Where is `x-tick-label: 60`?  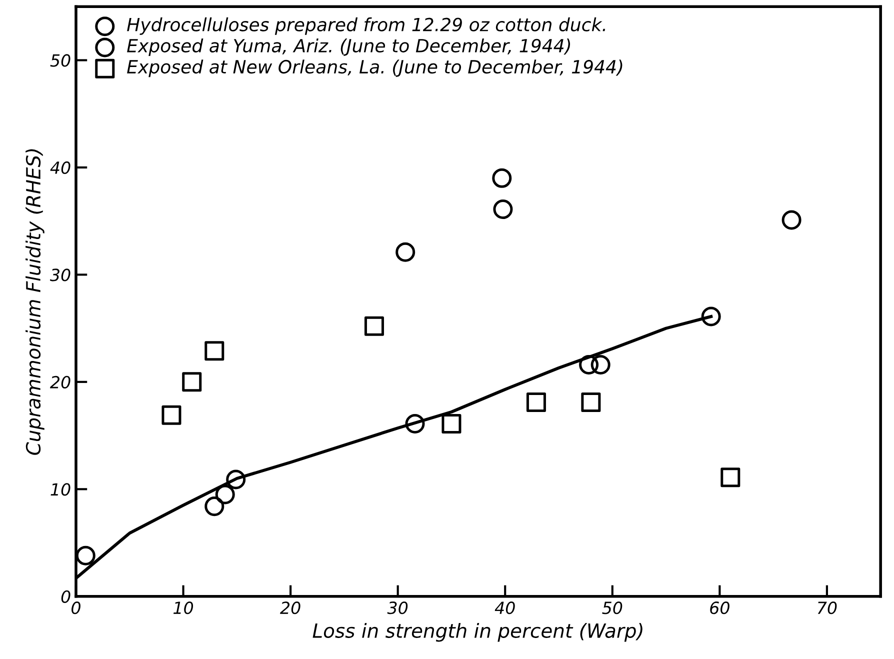 x-tick-label: 60 is located at coordinates (720, 608).